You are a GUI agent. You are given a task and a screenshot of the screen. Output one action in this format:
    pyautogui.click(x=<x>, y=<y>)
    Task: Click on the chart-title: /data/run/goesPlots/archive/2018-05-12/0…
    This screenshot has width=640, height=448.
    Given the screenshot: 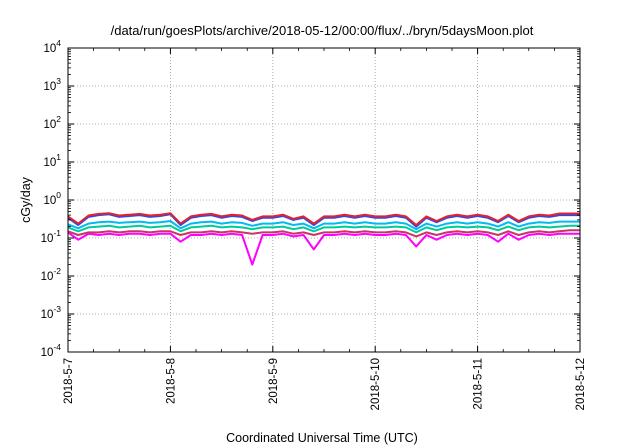 What is the action you would take?
    pyautogui.click(x=322, y=30)
    